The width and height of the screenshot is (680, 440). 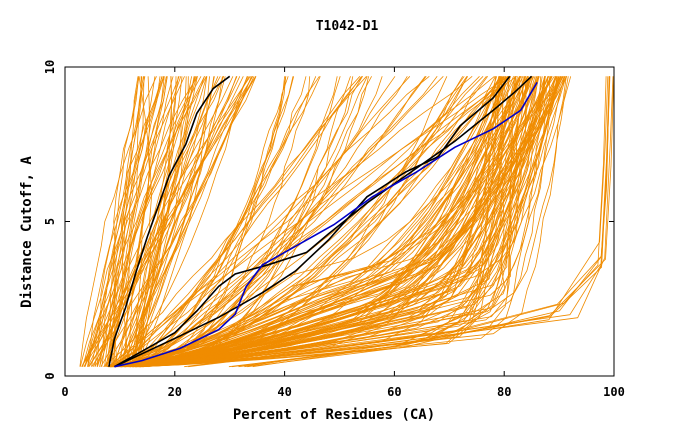 What do you see at coordinates (347, 26) in the screenshot?
I see `chart-title: T1042-D1` at bounding box center [347, 26].